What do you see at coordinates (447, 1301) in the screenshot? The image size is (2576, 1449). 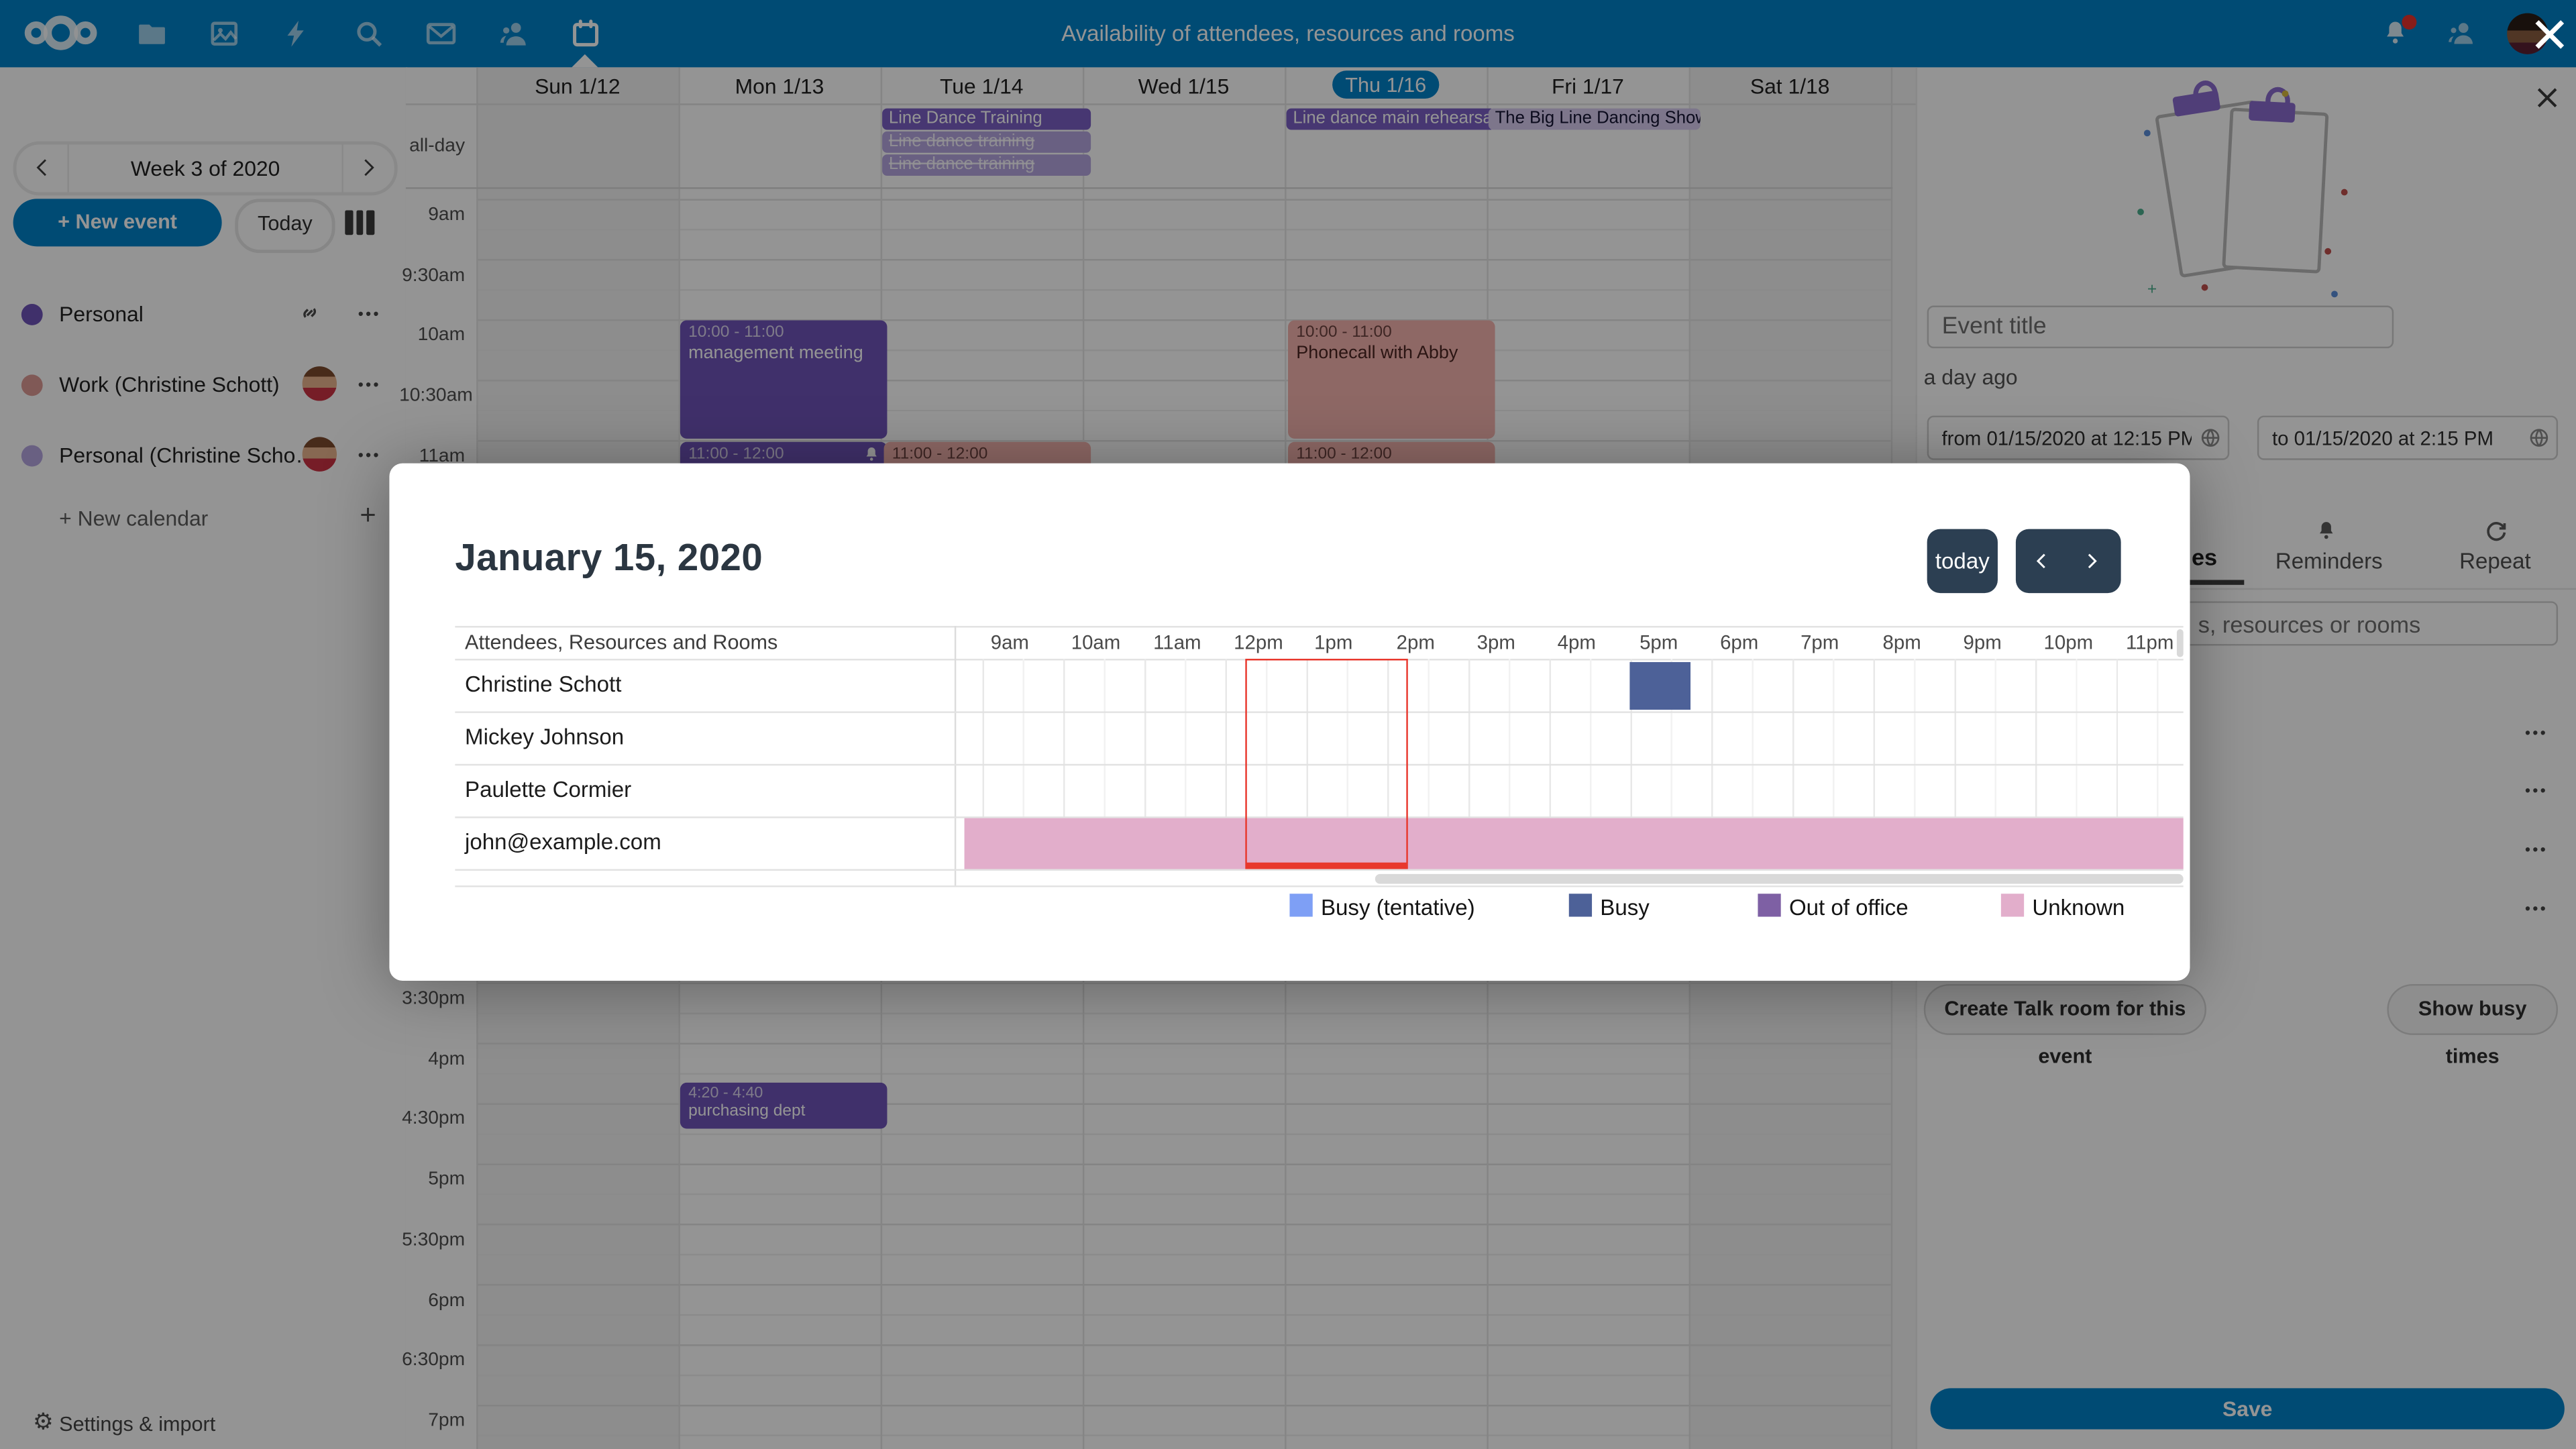 I see `time-label: 6pm` at bounding box center [447, 1301].